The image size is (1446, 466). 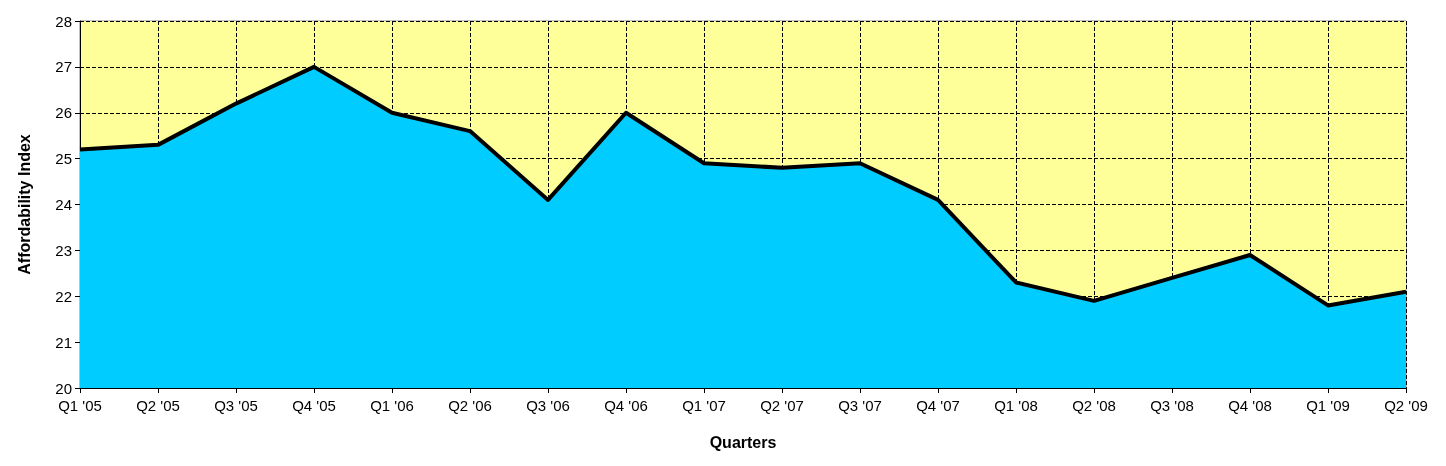 What do you see at coordinates (1094, 405) in the screenshot?
I see `x-tick-label: Q2 '08` at bounding box center [1094, 405].